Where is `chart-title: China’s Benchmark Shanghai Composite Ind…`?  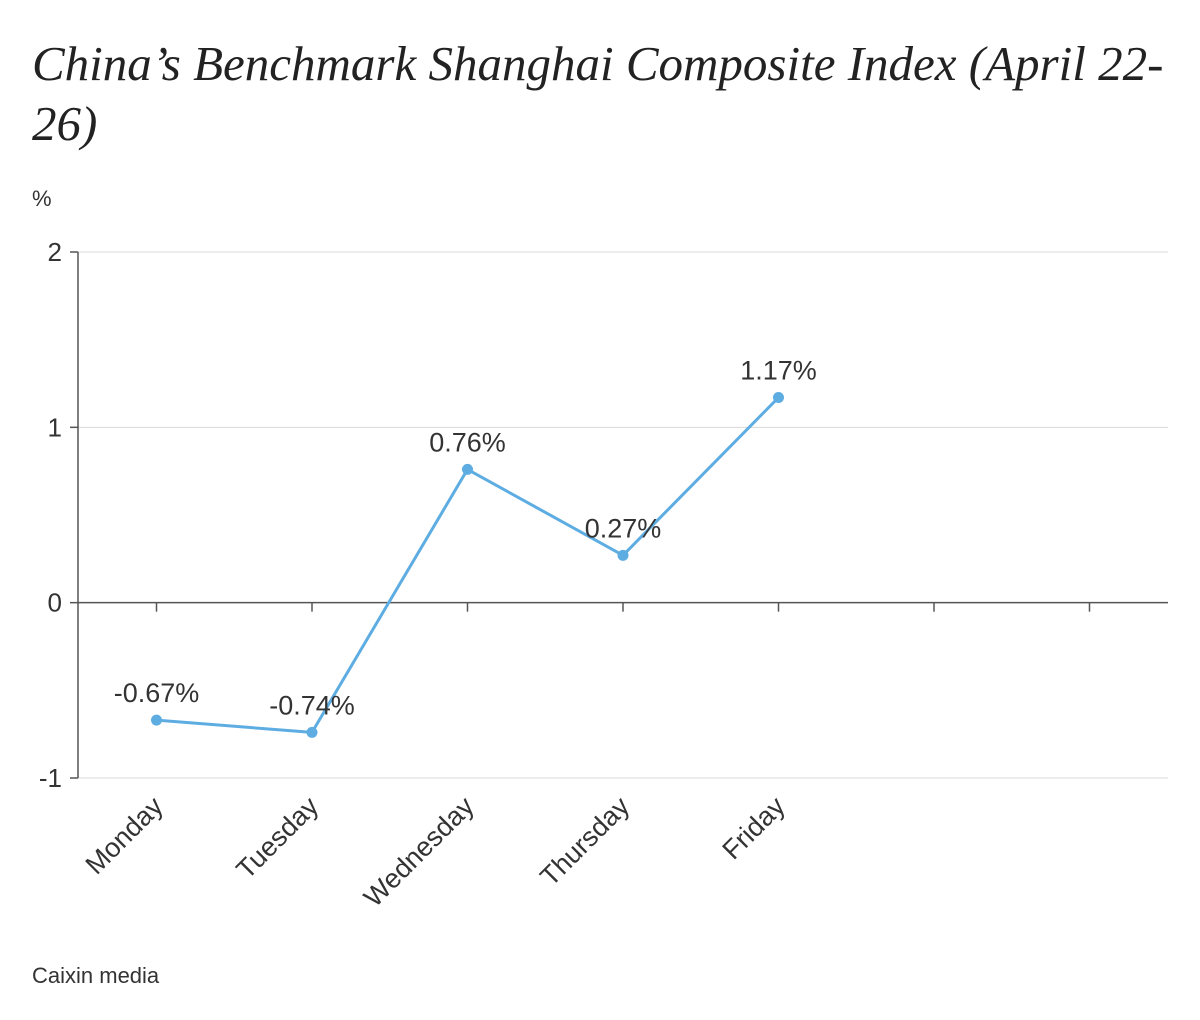 chart-title: China’s Benchmark Shanghai Composite Ind… is located at coordinates (598, 93).